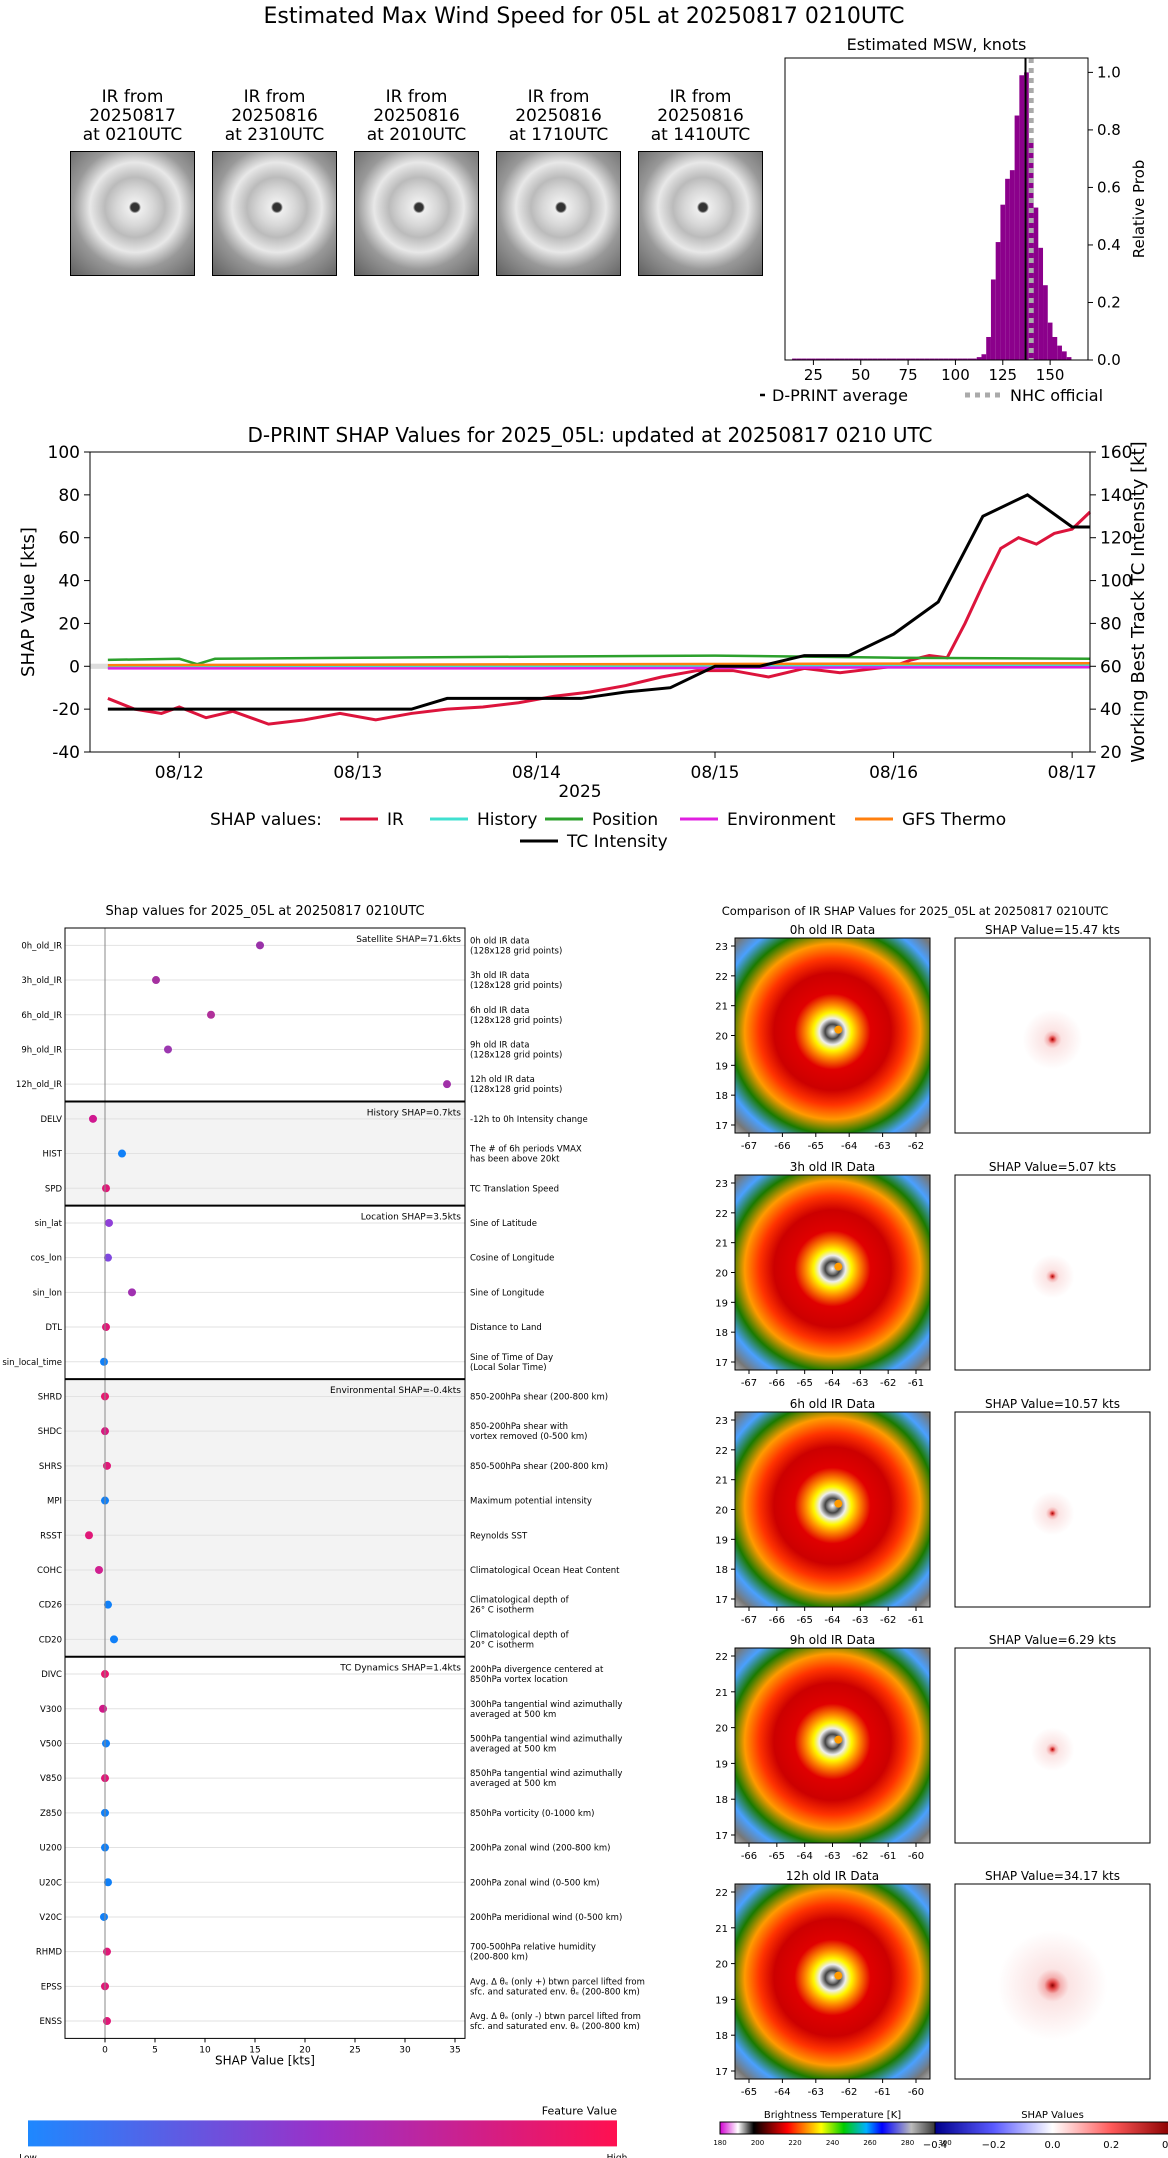  Describe the element at coordinates (833, 1404) in the screenshot. I see `ir-panel-title: 6h old IR Data` at that location.